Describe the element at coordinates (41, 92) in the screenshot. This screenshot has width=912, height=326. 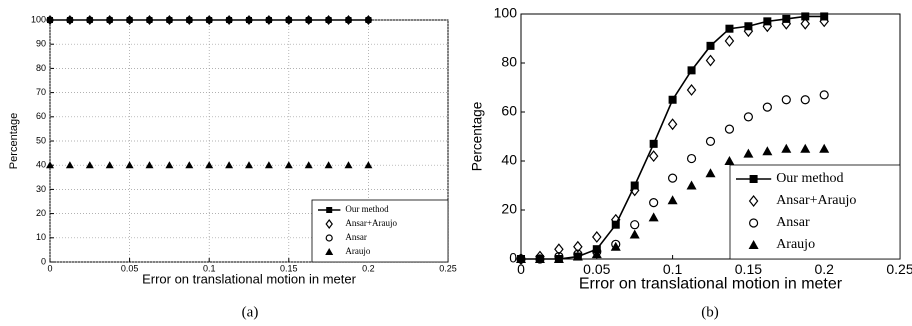
I see `y-tick-label: 70` at that location.